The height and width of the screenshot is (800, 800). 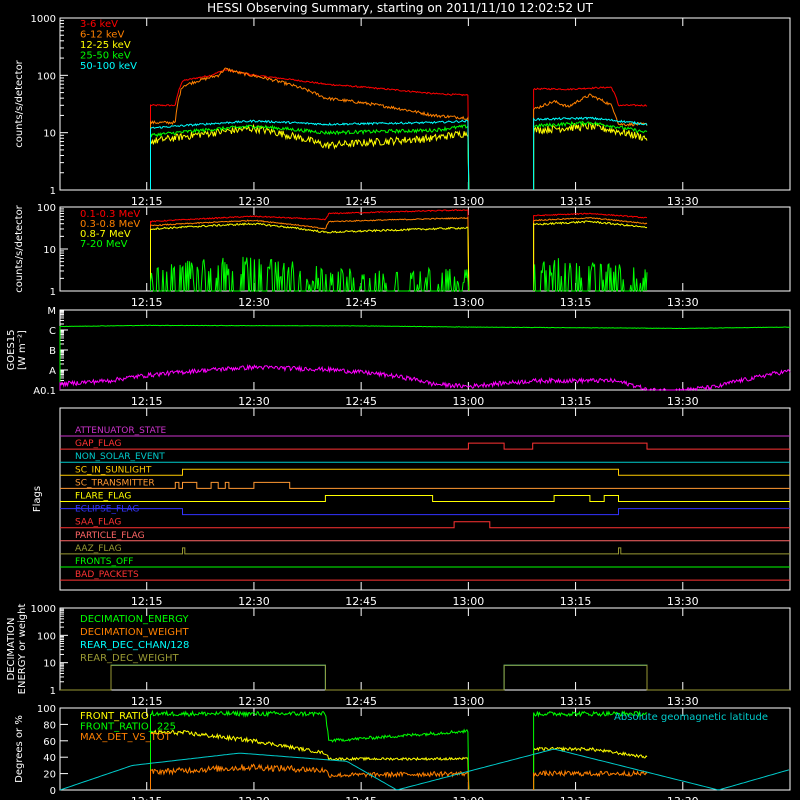 I want to click on lowE-y-tick-label: 1, so click(x=53, y=191).